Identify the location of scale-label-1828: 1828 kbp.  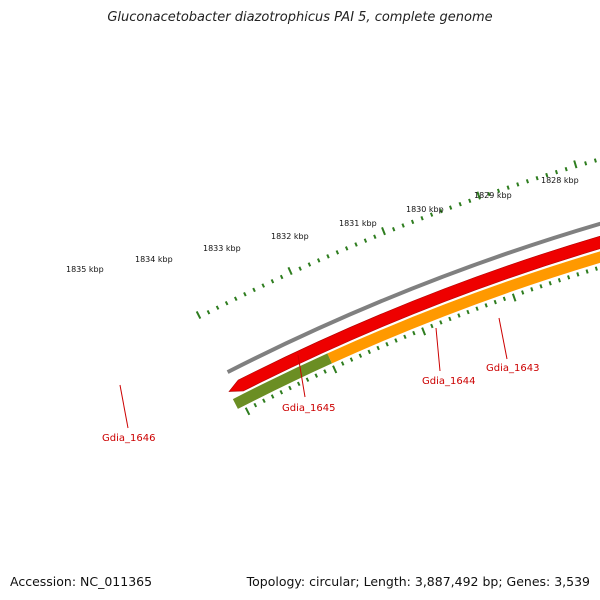
(560, 180).